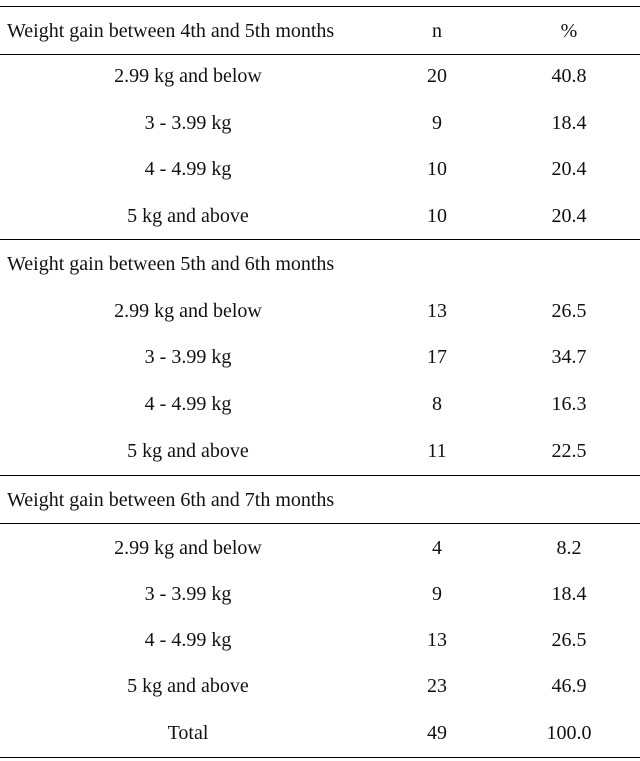 The image size is (640, 761). Describe the element at coordinates (320, 216) in the screenshot. I see `table-row: 5 kg and above 10 20.4` at that location.